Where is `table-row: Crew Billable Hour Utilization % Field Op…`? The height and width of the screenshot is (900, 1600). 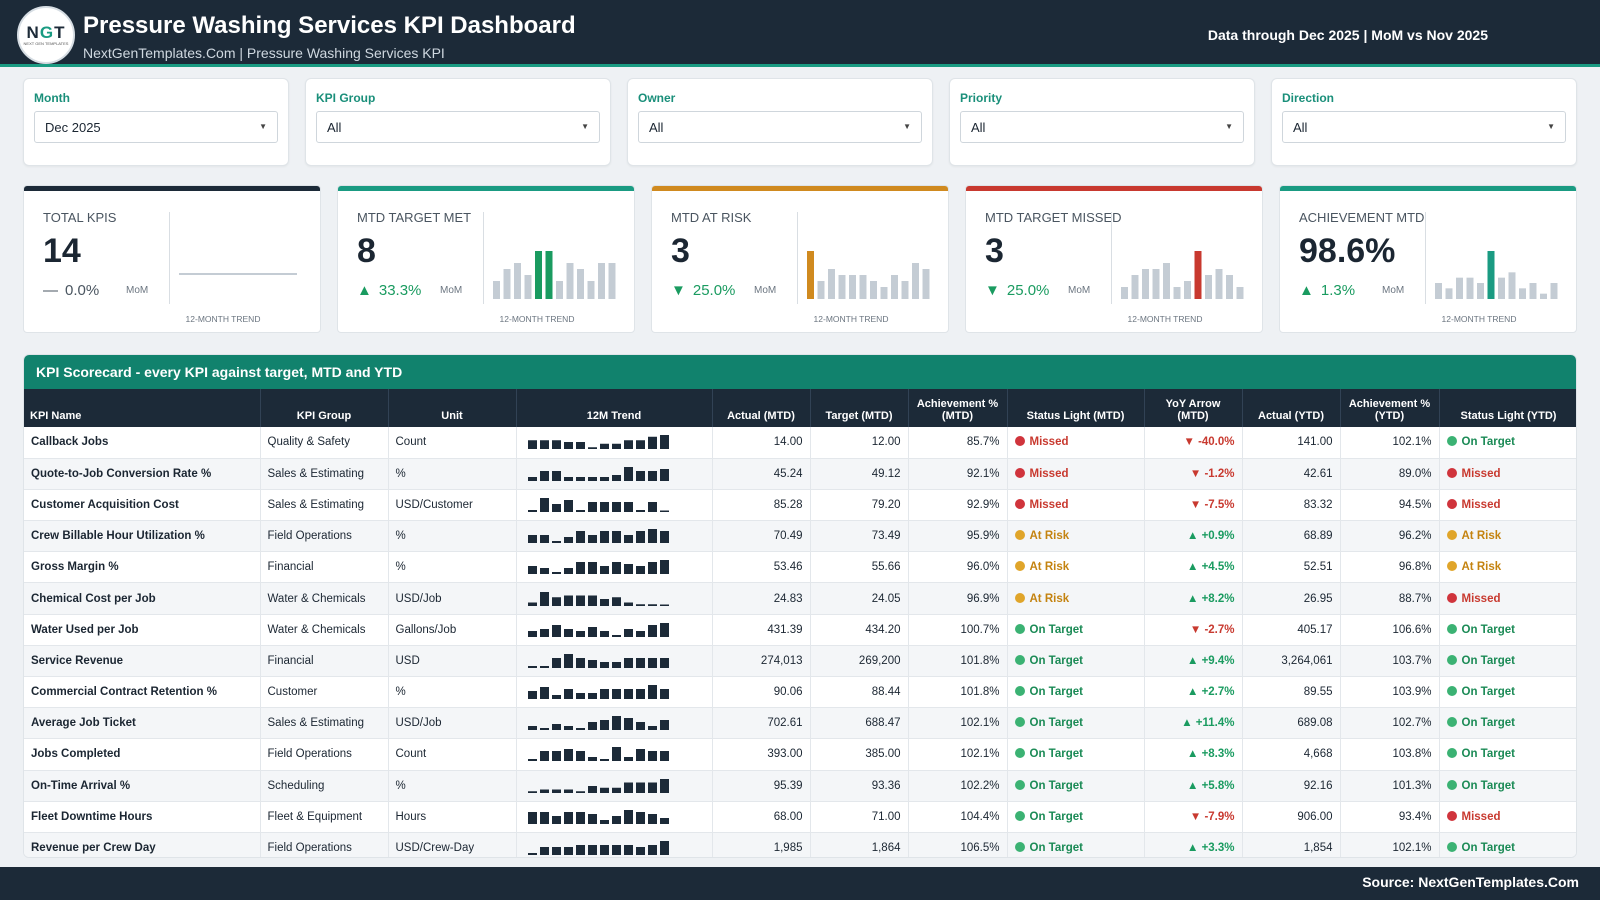 table-row: Crew Billable Hour Utilization % Field Op… is located at coordinates (800, 536).